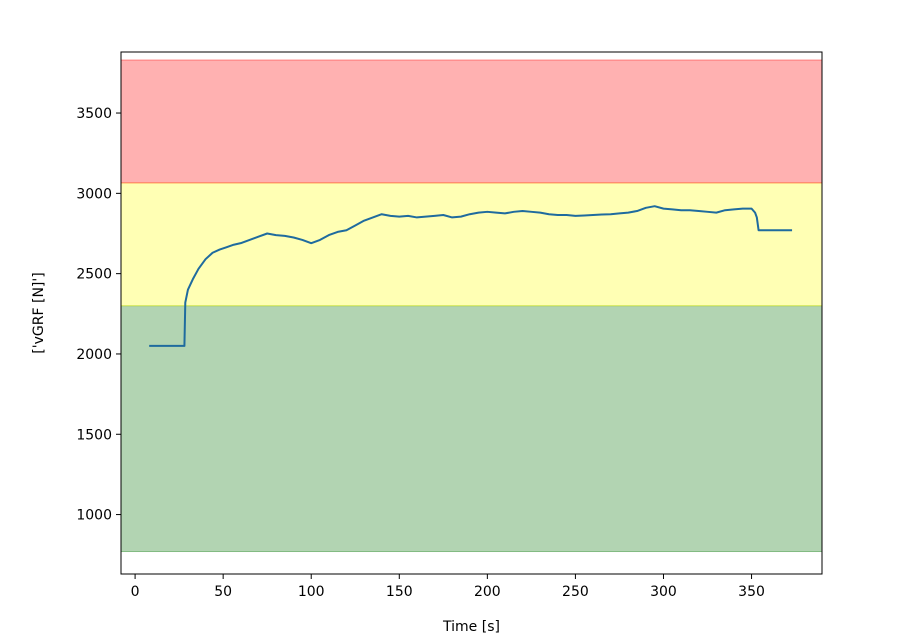  I want to click on y-tick-label: 3500, so click(94, 114).